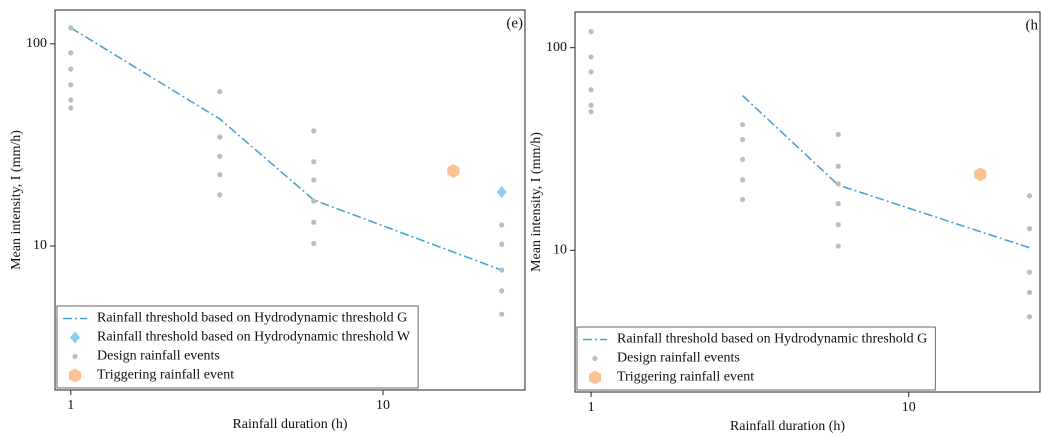  What do you see at coordinates (1032, 25) in the screenshot?
I see `panel-label: (h` at bounding box center [1032, 25].